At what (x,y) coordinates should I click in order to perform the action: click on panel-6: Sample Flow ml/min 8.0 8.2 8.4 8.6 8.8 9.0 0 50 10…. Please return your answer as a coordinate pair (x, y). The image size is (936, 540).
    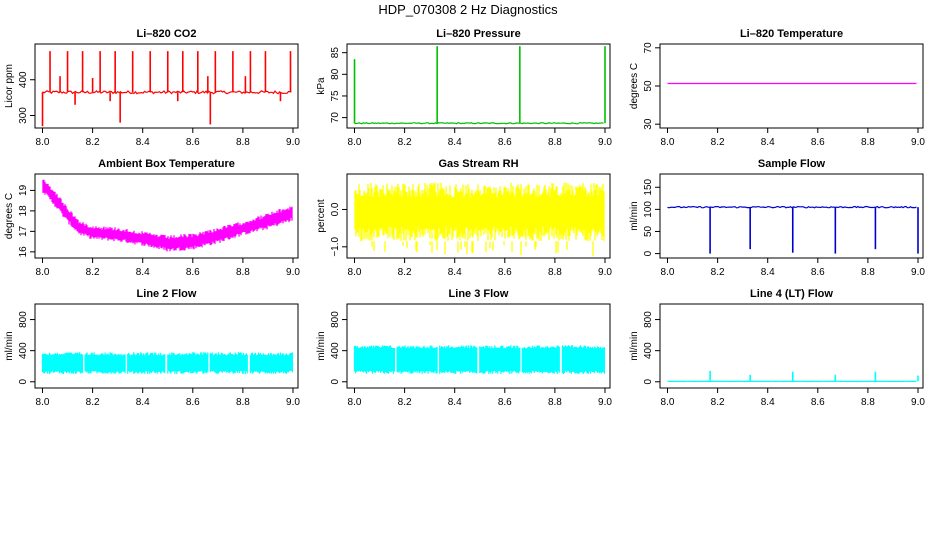
    Looking at the image, I should click on (777, 218).